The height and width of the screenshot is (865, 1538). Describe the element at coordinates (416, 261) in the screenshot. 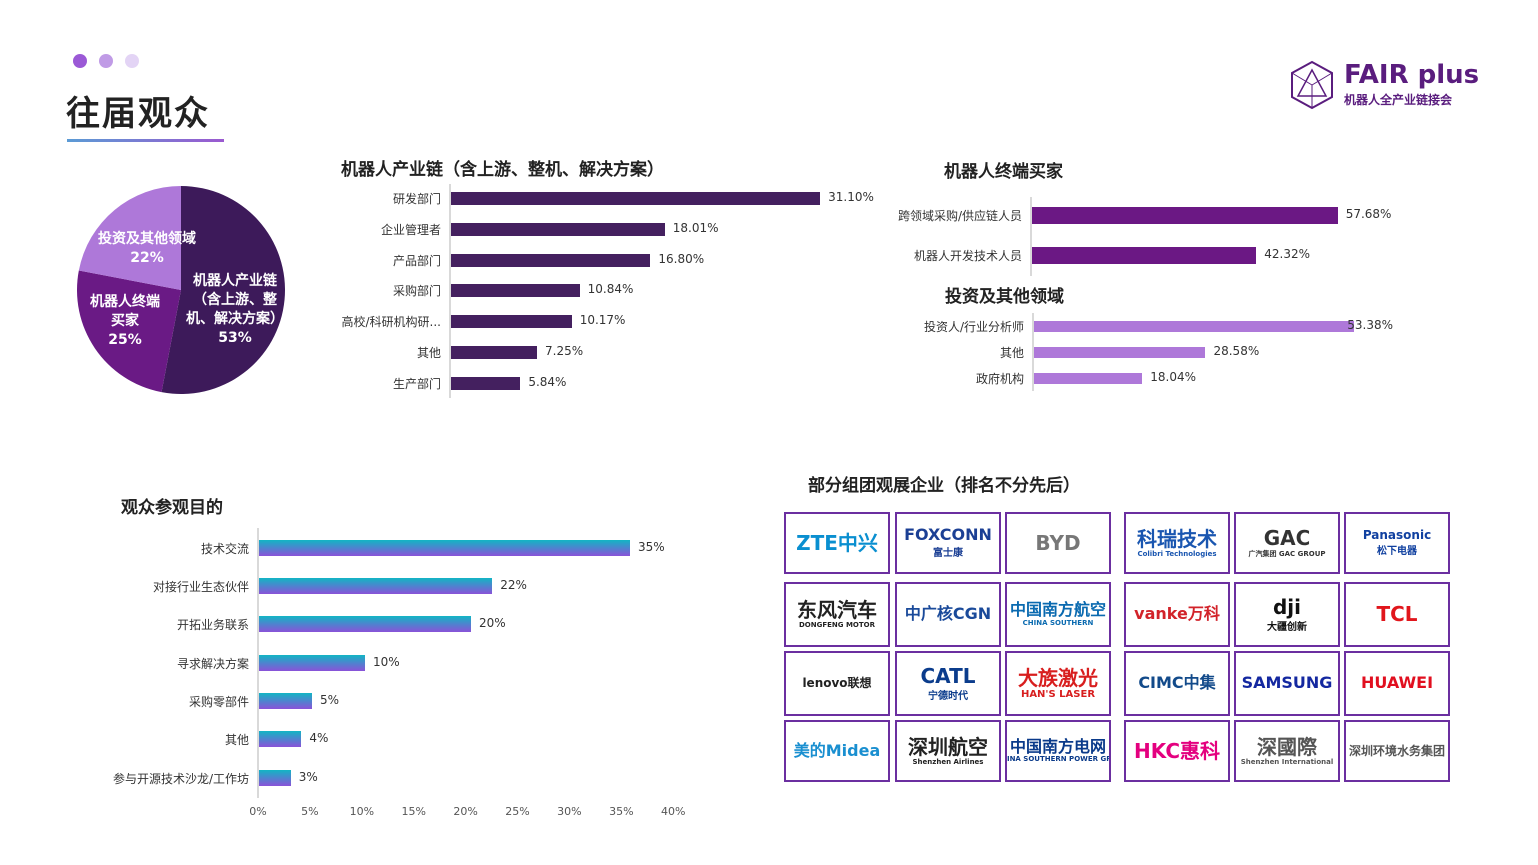

I see `chain-category-label: 产品部门` at that location.